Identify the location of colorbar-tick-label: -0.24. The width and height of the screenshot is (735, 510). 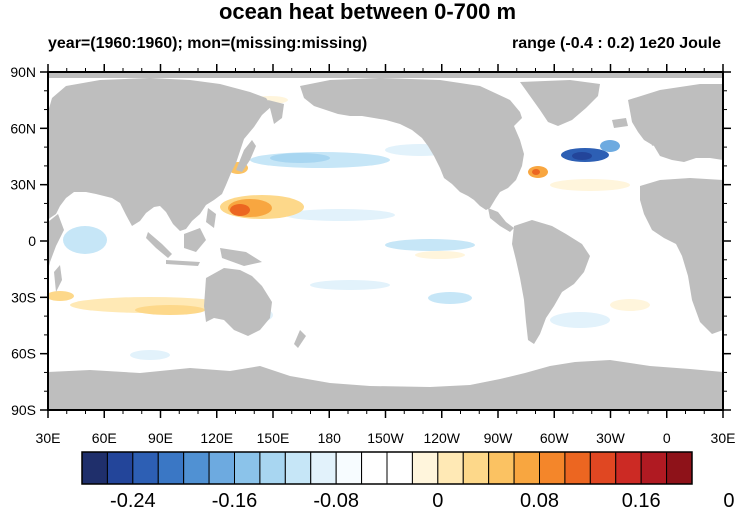
(133, 500).